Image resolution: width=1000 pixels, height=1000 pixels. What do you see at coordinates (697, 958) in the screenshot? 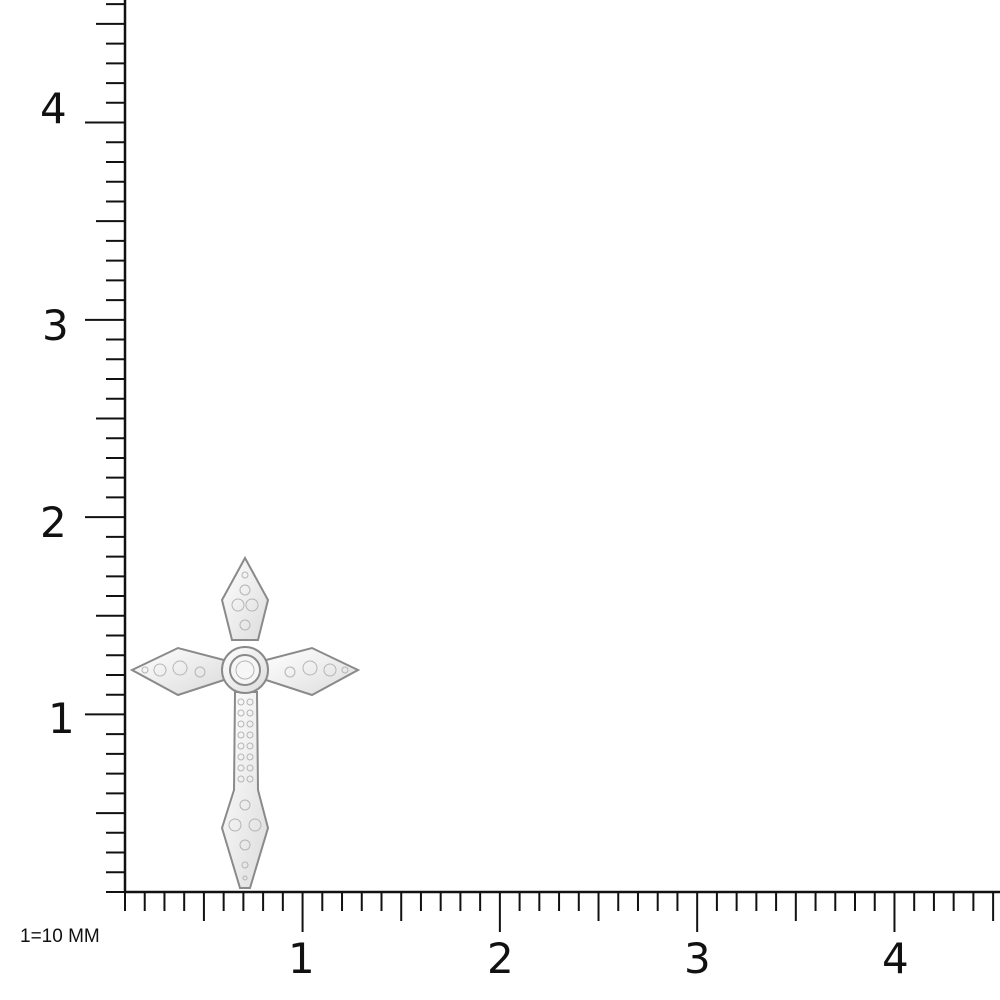
I see `h-label-3: 3` at bounding box center [697, 958].